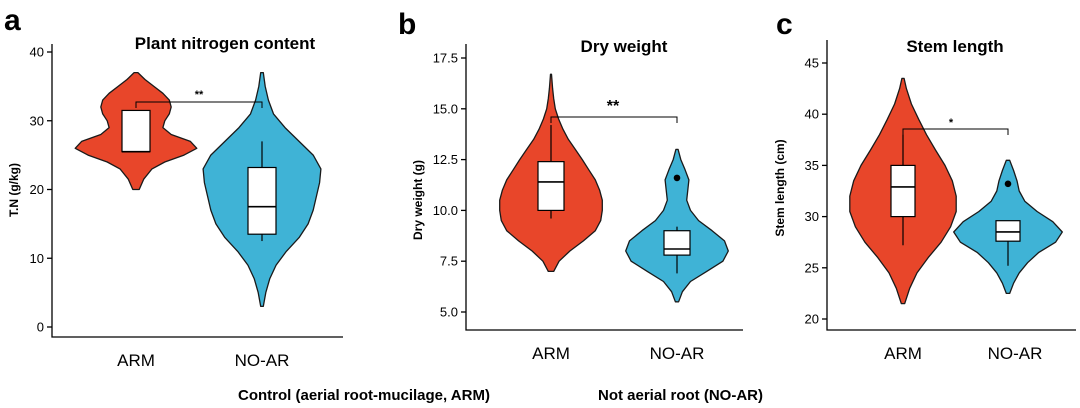 The image size is (1080, 408). Describe the element at coordinates (40, 327) in the screenshot. I see `y-tick-label: 0` at that location.